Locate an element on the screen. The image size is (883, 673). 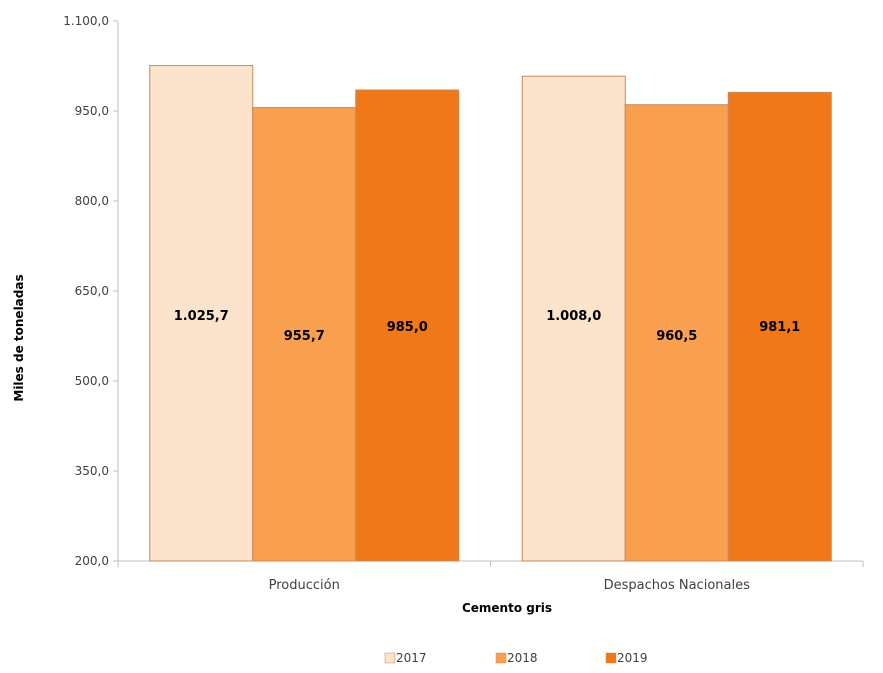
y-tick-label: 200,0 is located at coordinates (92, 561).